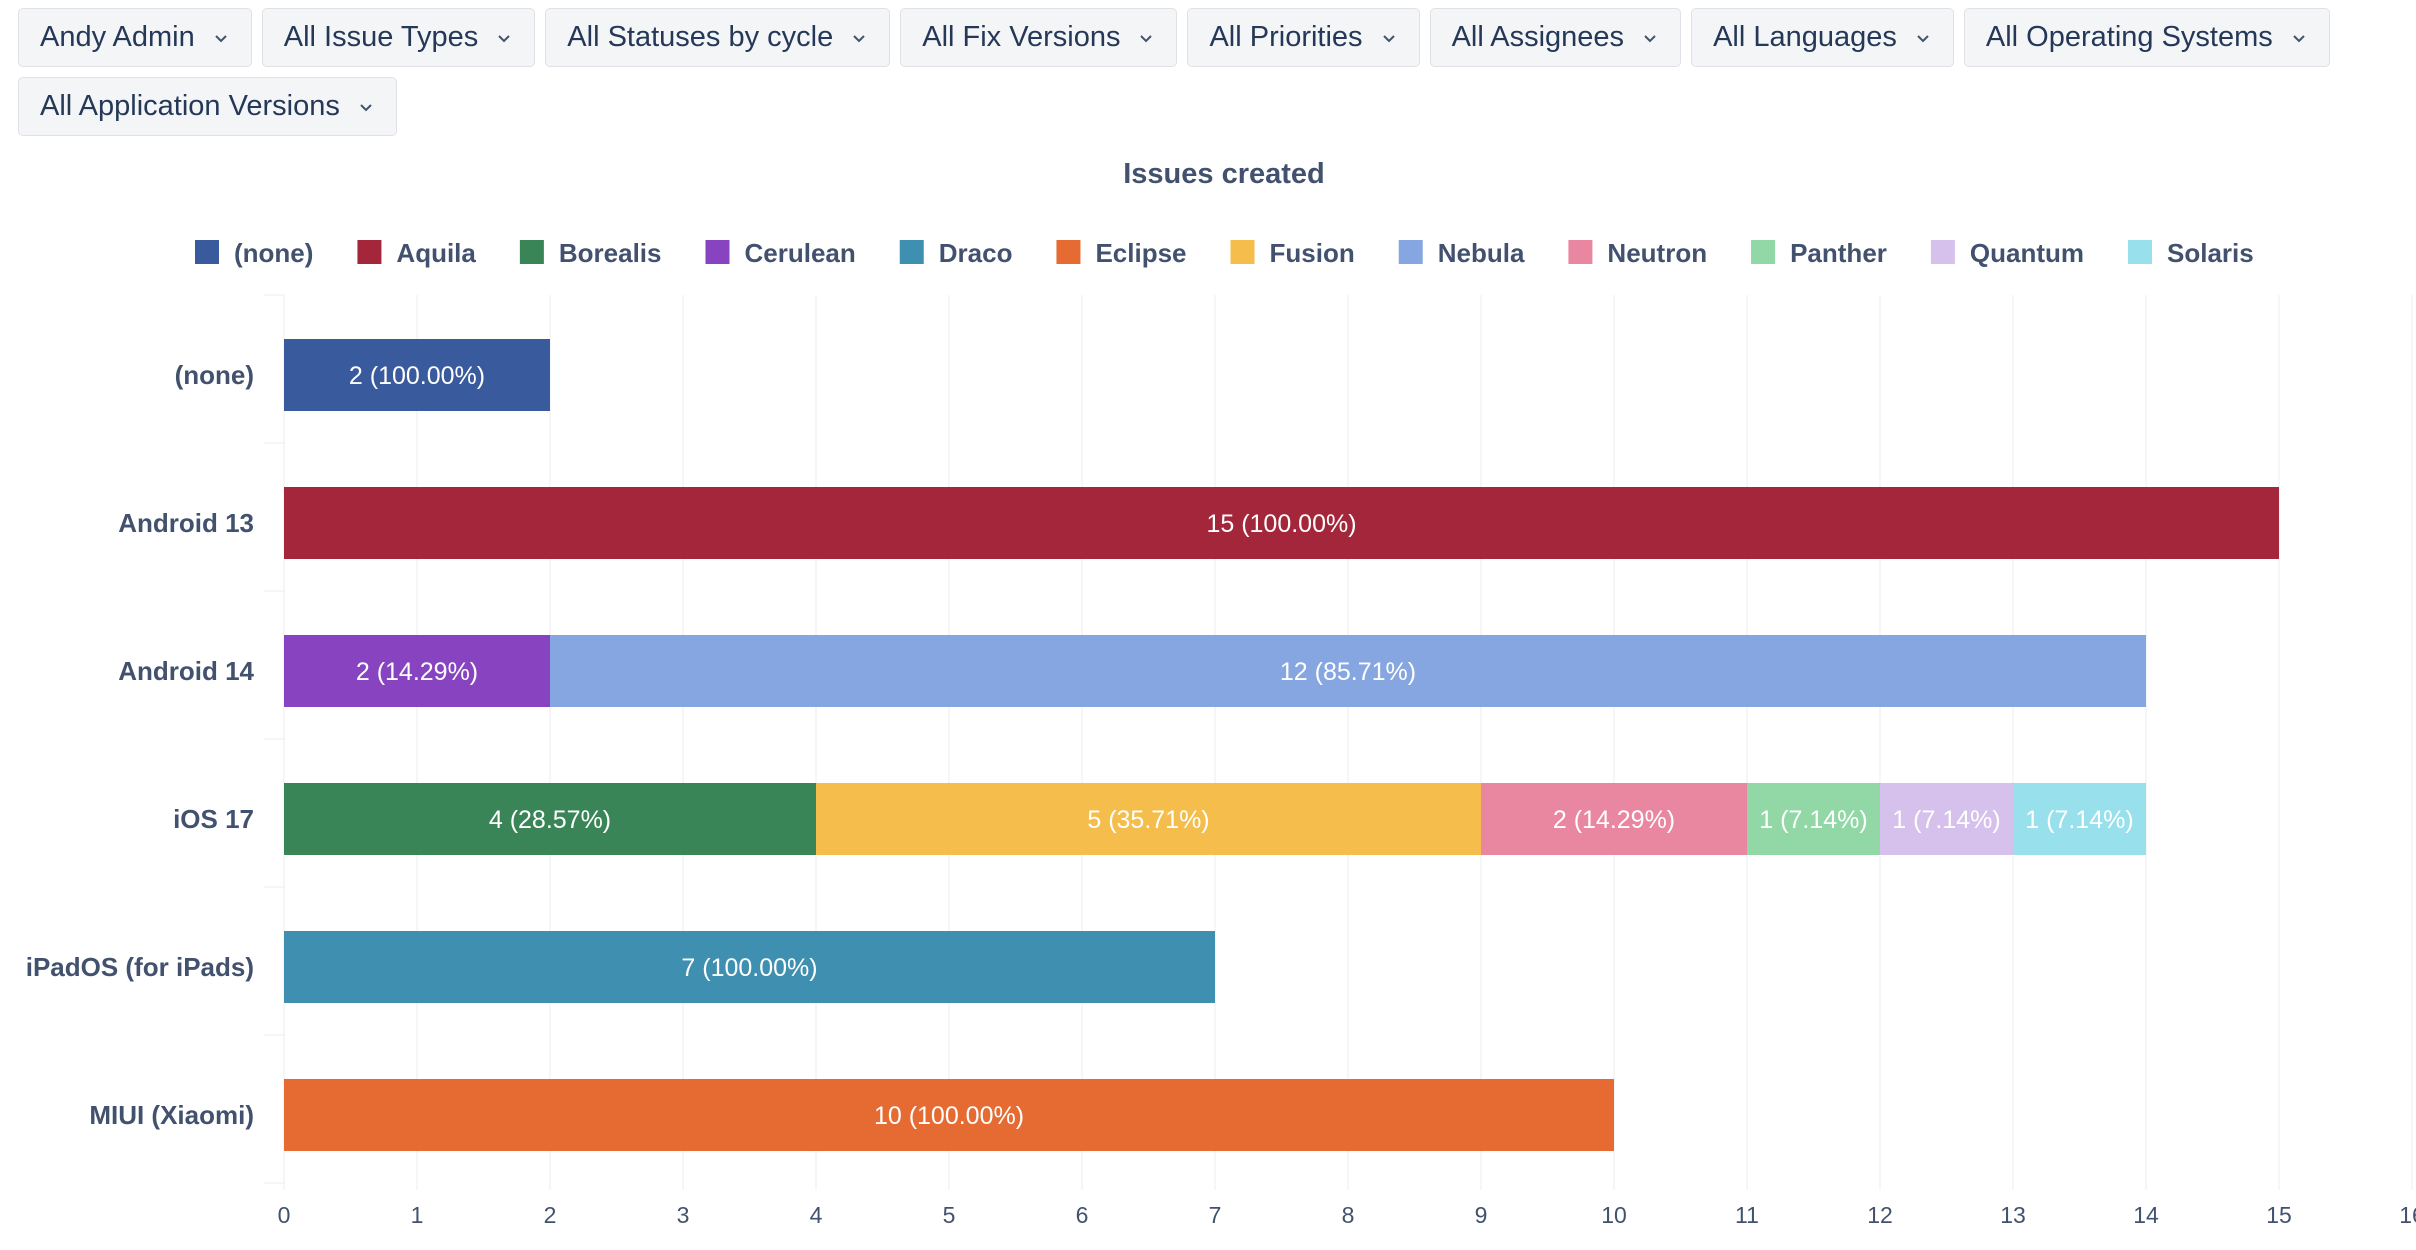  What do you see at coordinates (1657, 253) in the screenshot?
I see `legend-item: Neutron` at bounding box center [1657, 253].